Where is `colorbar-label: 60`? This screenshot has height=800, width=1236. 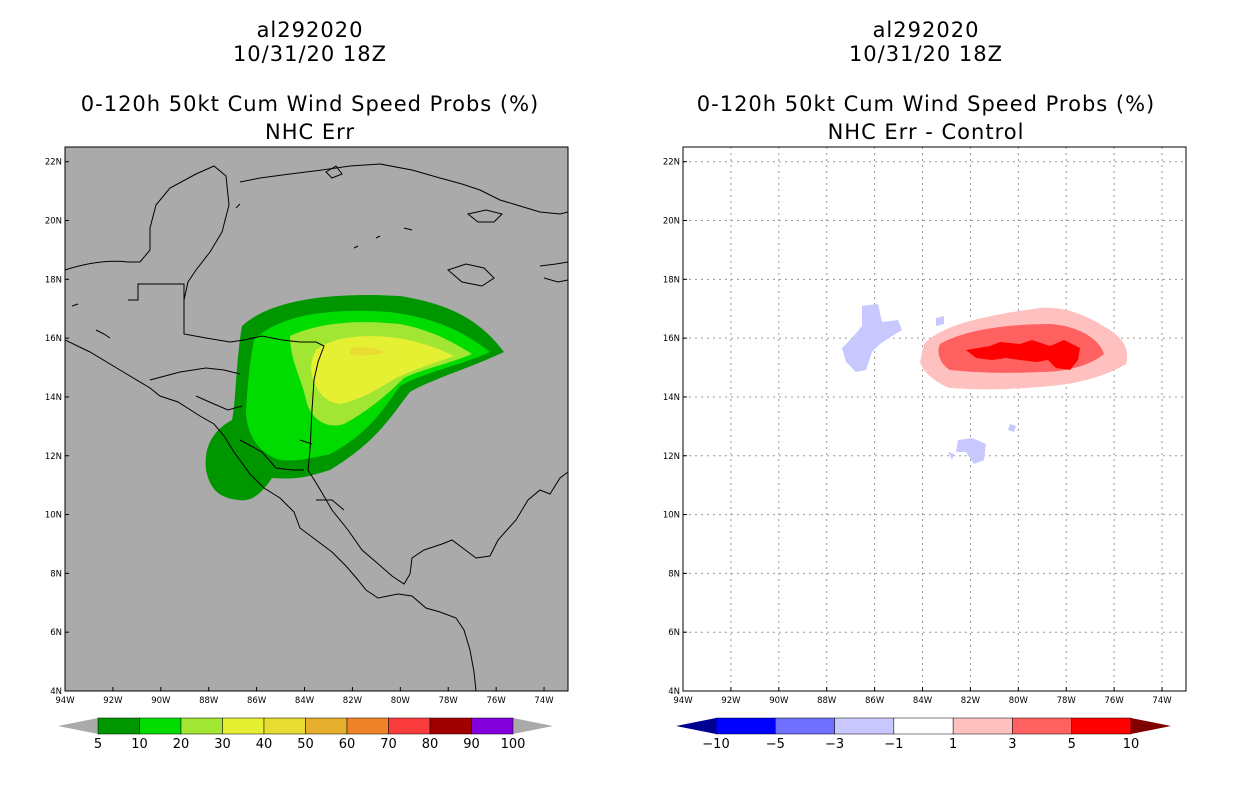 colorbar-label: 60 is located at coordinates (347, 744).